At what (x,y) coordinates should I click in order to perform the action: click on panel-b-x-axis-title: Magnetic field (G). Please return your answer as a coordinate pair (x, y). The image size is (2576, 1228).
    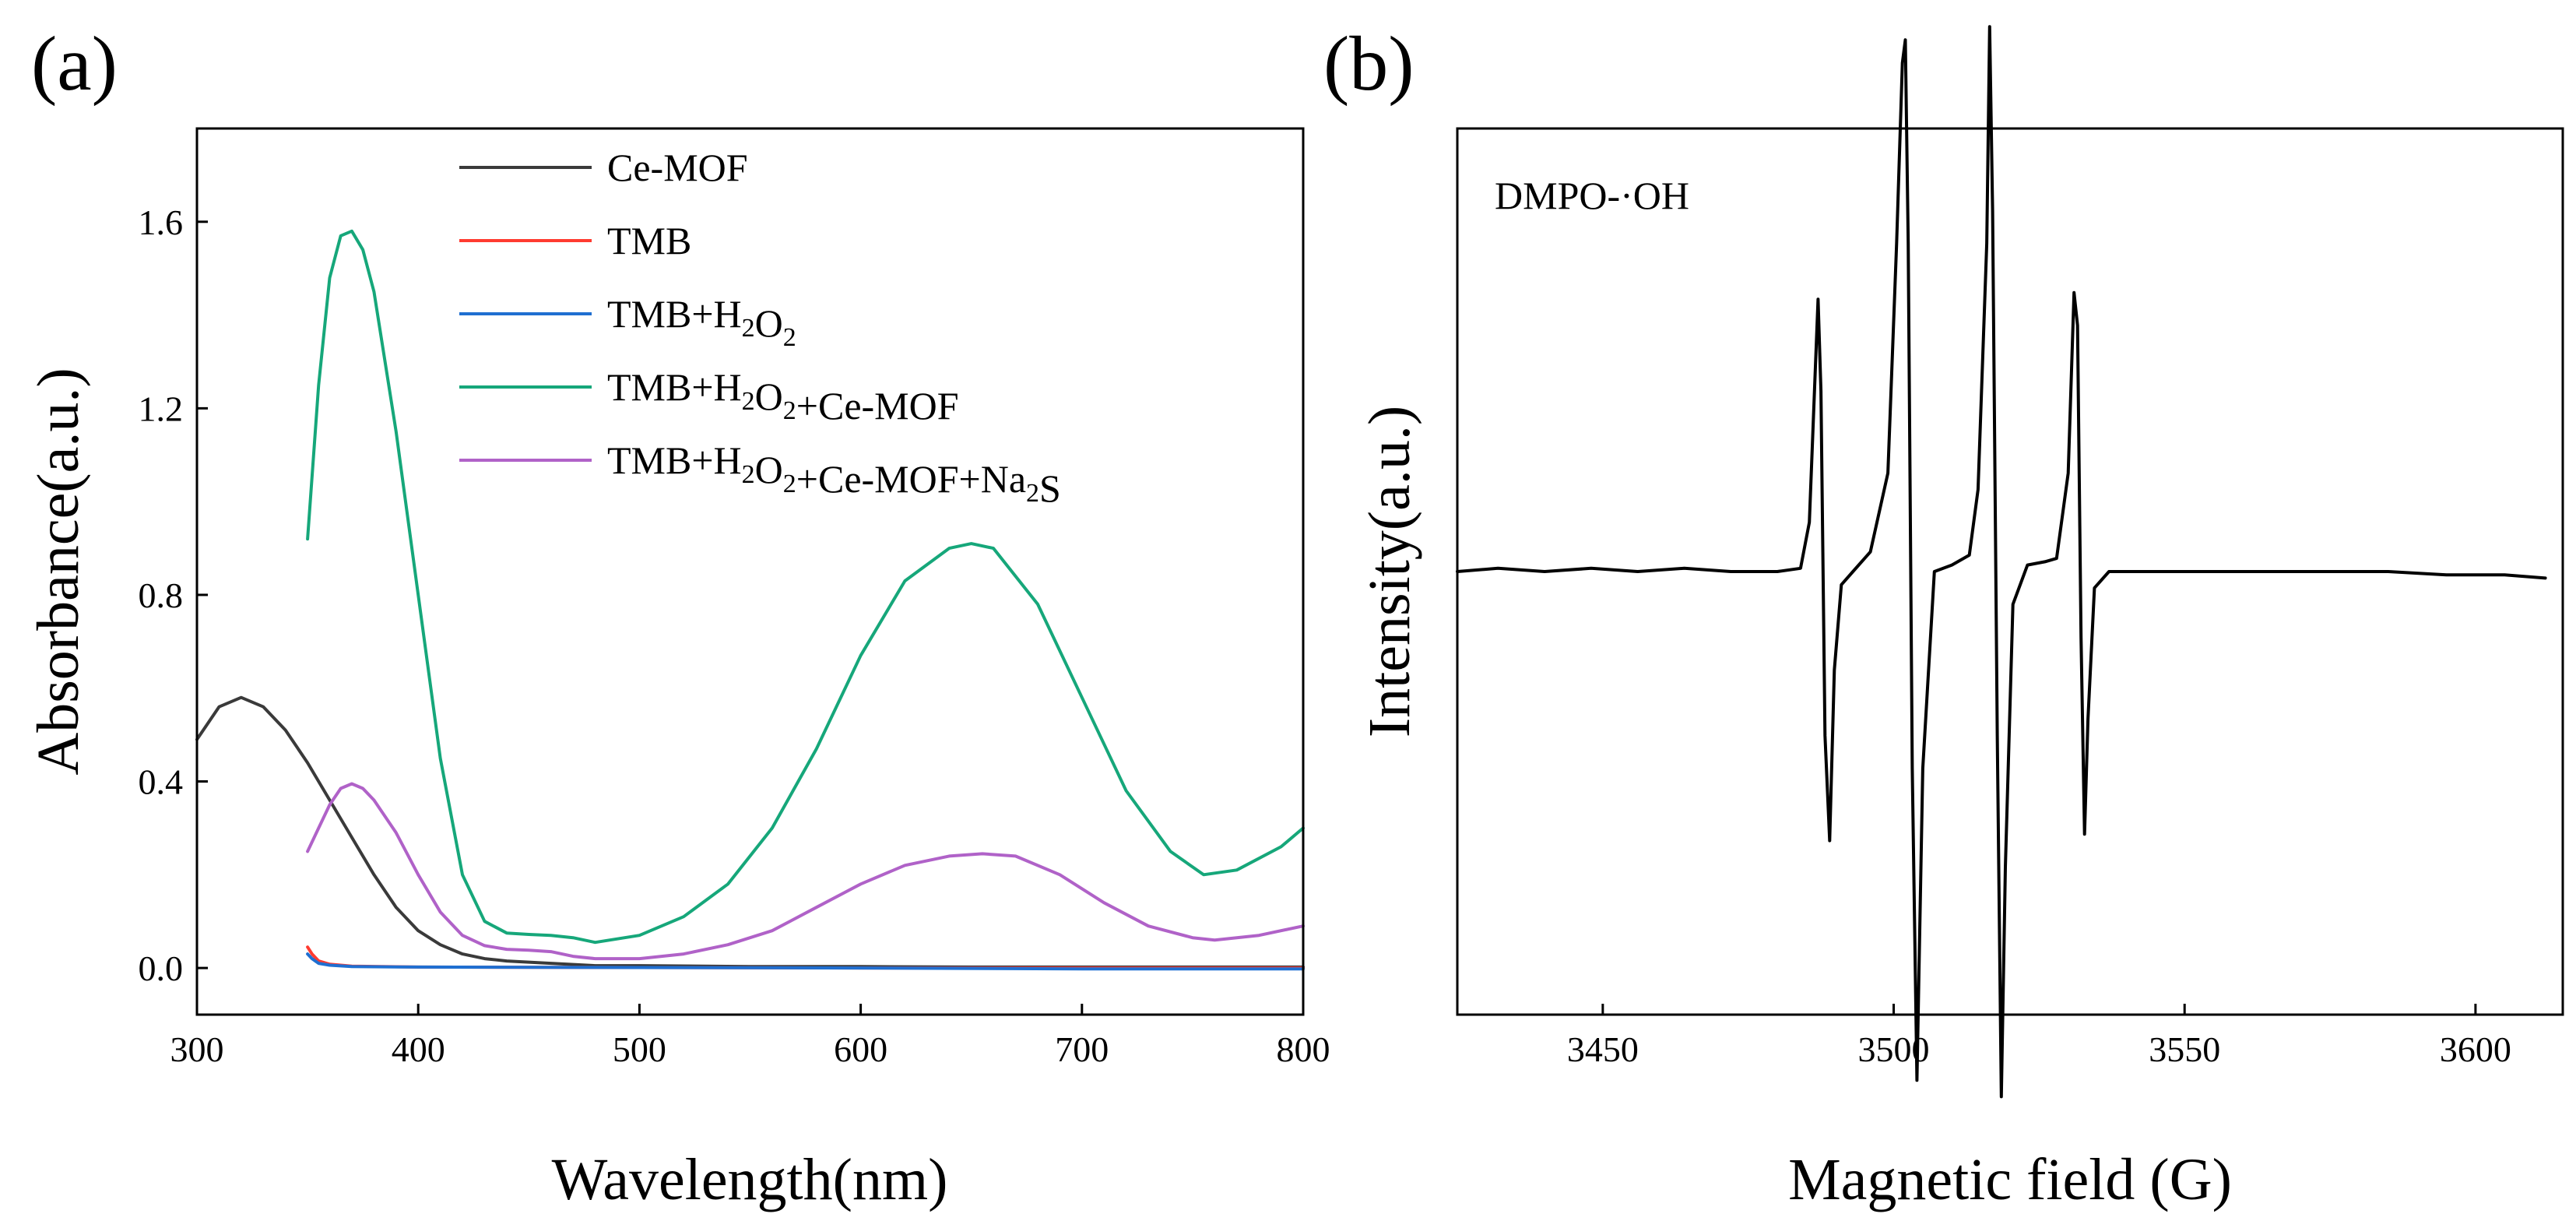
    Looking at the image, I should click on (2010, 1179).